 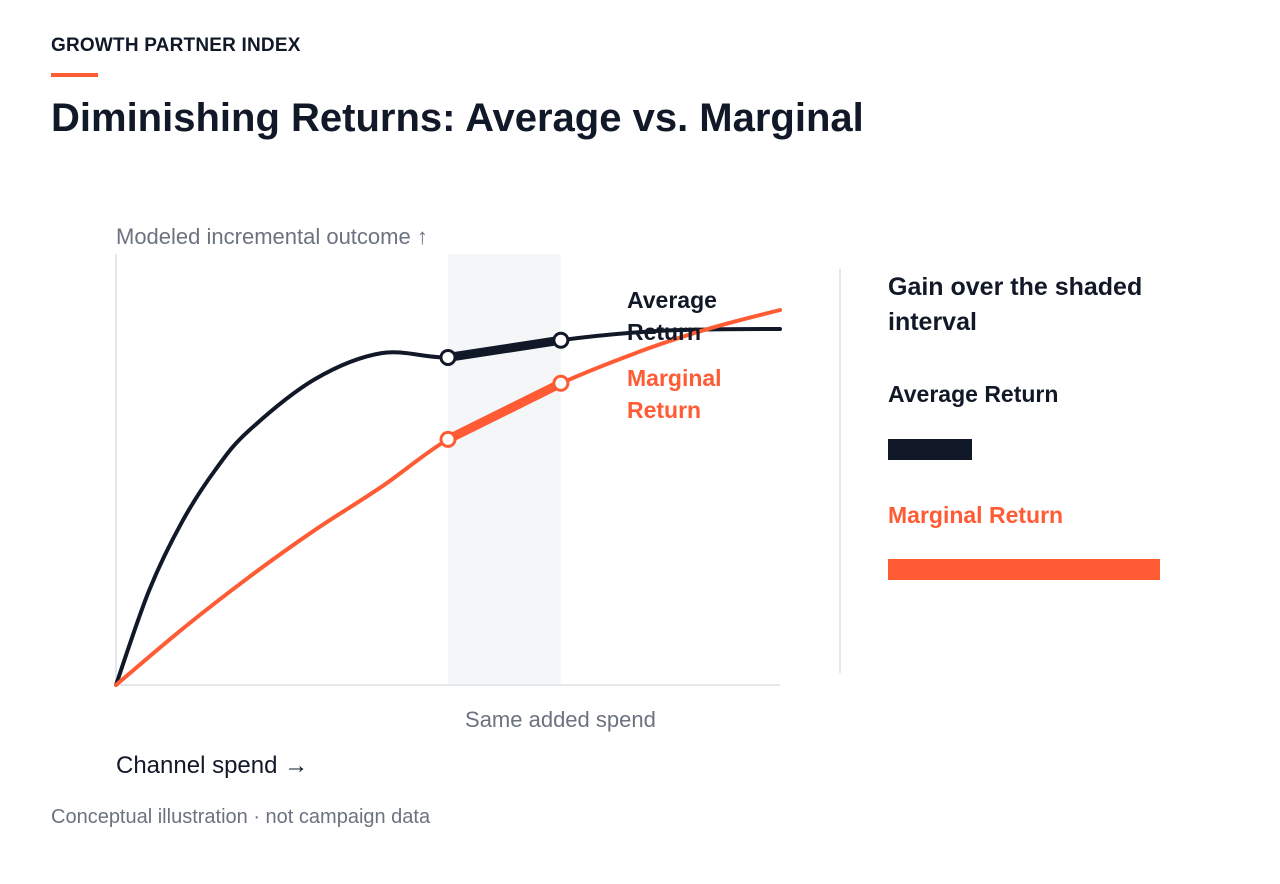 What do you see at coordinates (560, 719) in the screenshot?
I see `shaded-interval-label: Same added spend` at bounding box center [560, 719].